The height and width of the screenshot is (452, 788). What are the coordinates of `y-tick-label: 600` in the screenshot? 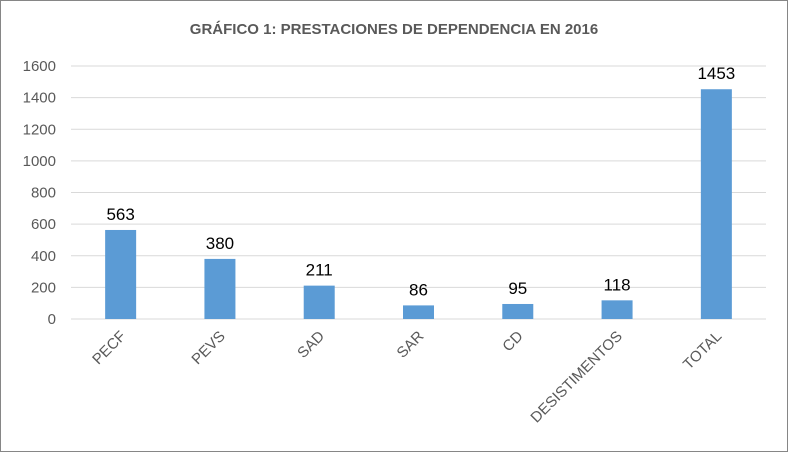 It's located at (43, 224).